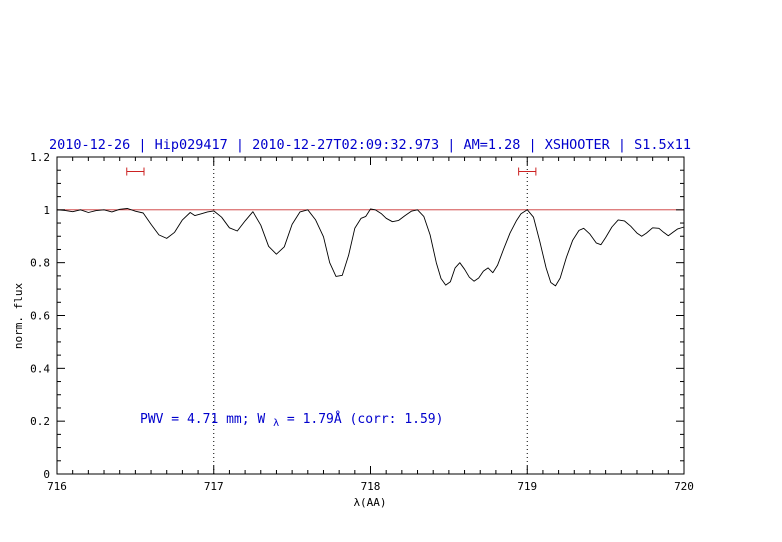 Image resolution: width=782 pixels, height=542 pixels. I want to click on pwv-annotation: PWV = 4.71 mm; W λ = 1.79Å (corr: 1.59), so click(291, 420).